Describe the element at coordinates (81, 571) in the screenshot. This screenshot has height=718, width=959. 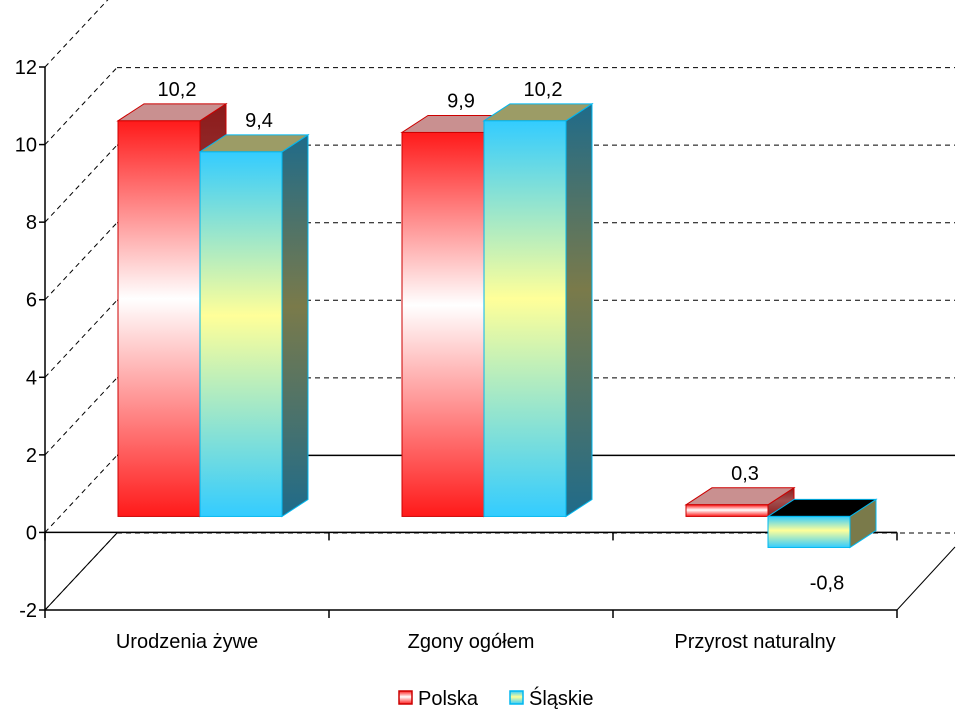
I see `floor-left-edge` at that location.